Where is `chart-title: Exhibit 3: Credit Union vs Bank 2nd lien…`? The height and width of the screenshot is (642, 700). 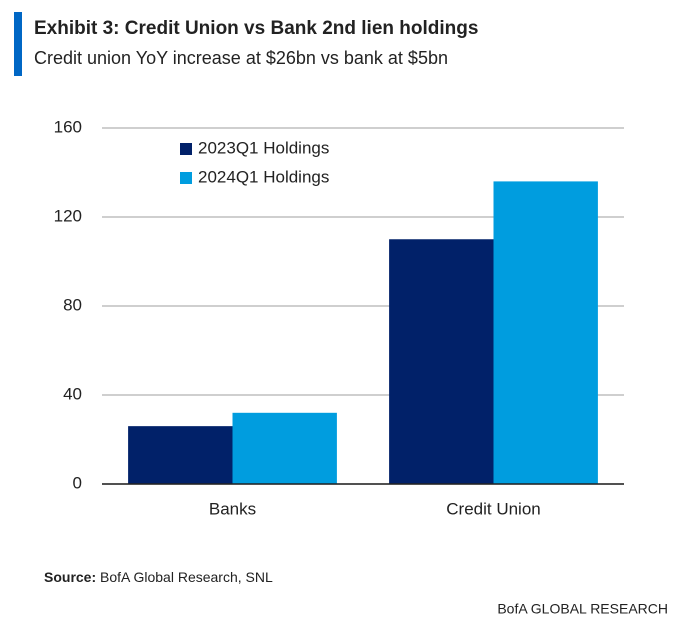 chart-title: Exhibit 3: Credit Union vs Bank 2nd lien… is located at coordinates (256, 28).